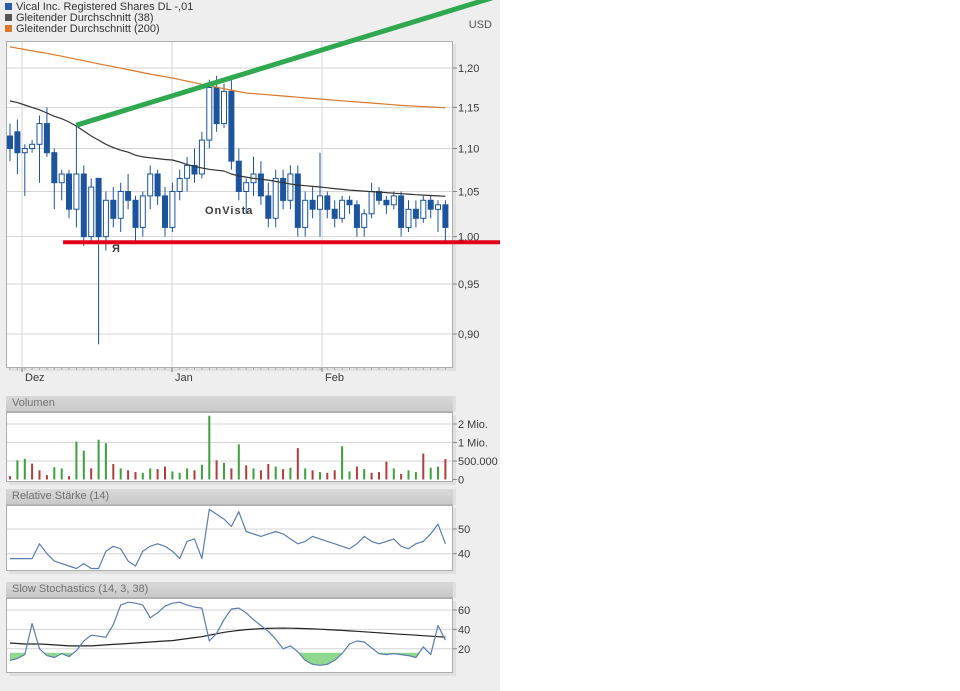  What do you see at coordinates (229, 590) in the screenshot?
I see `stochastics-panel-header: Slow Stochastics (14, 3, 38)` at bounding box center [229, 590].